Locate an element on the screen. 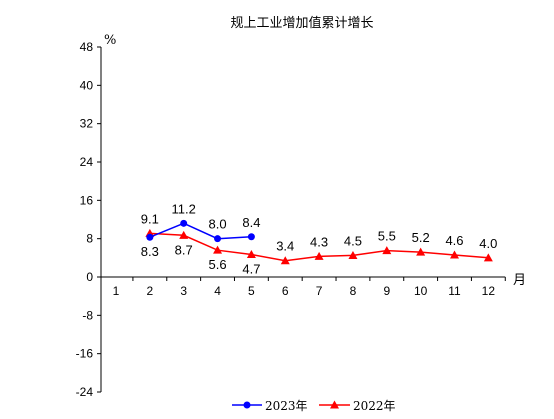 The image size is (554, 419). y-tick-label: 24 is located at coordinates (87, 162).